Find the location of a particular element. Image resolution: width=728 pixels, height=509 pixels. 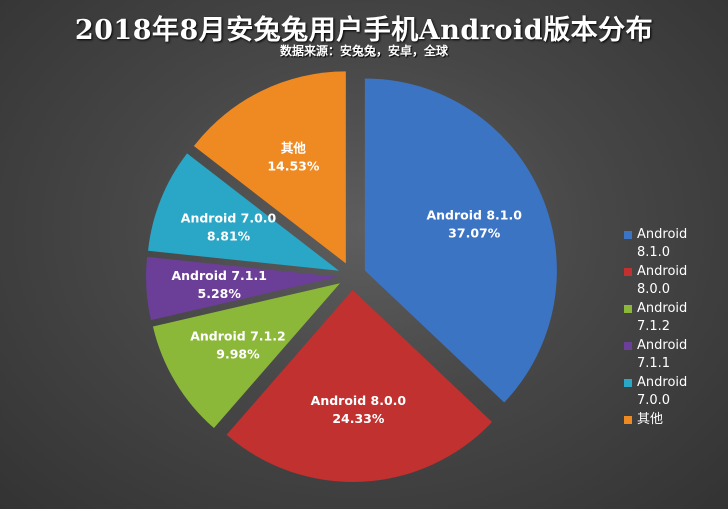

slice-name-label-2: Android 7.1.2 is located at coordinates (237, 336).